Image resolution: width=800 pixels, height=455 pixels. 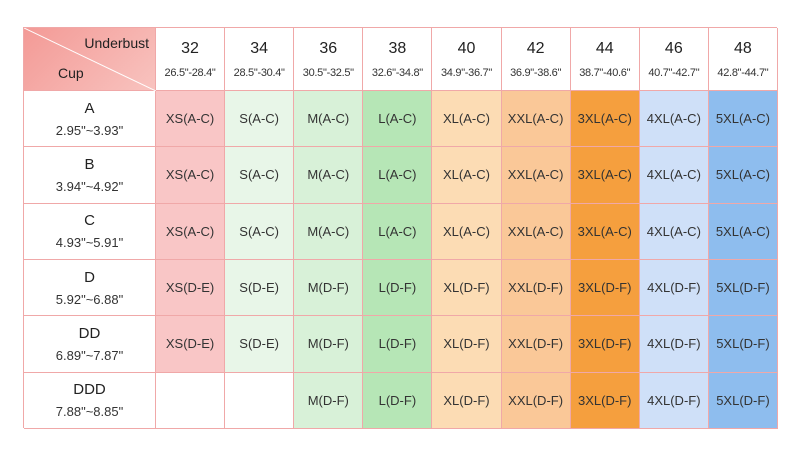 I want to click on column-header: 34 28.5"-30.4", so click(x=260, y=59).